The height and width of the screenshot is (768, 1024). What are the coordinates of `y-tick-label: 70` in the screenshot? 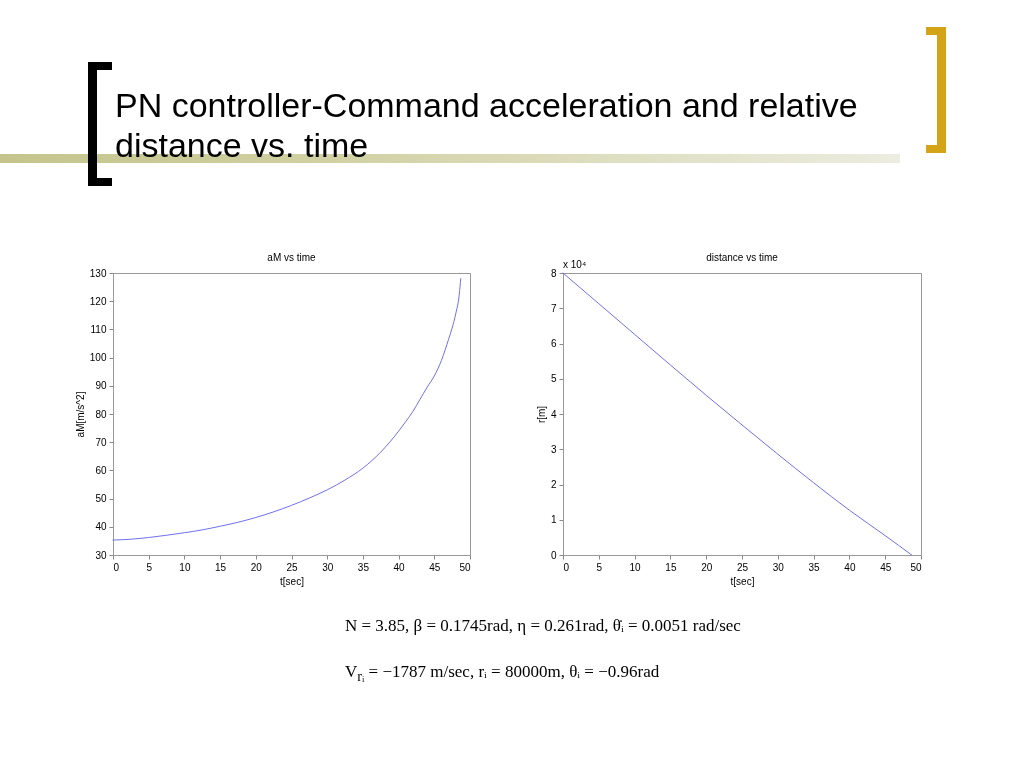 It's located at (101, 442).